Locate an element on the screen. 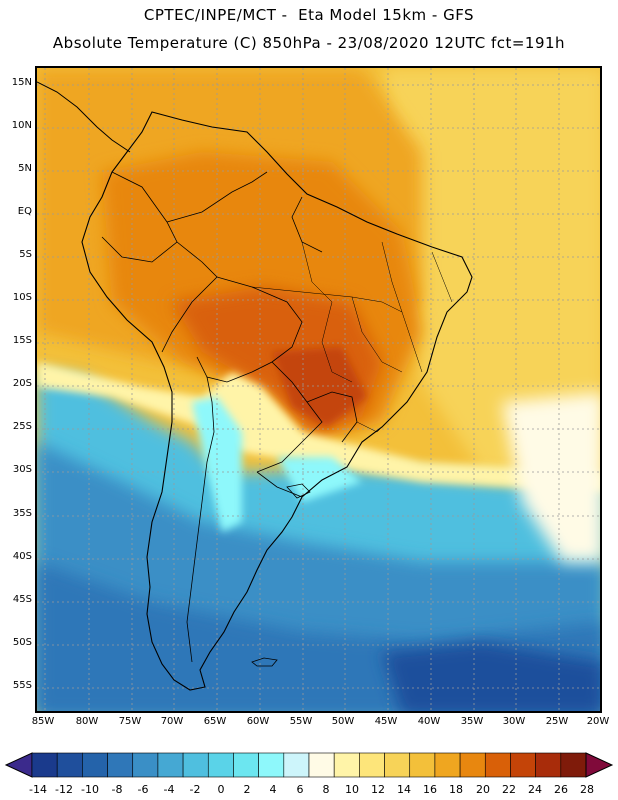  colorbar-right-arrow is located at coordinates (599, 765).